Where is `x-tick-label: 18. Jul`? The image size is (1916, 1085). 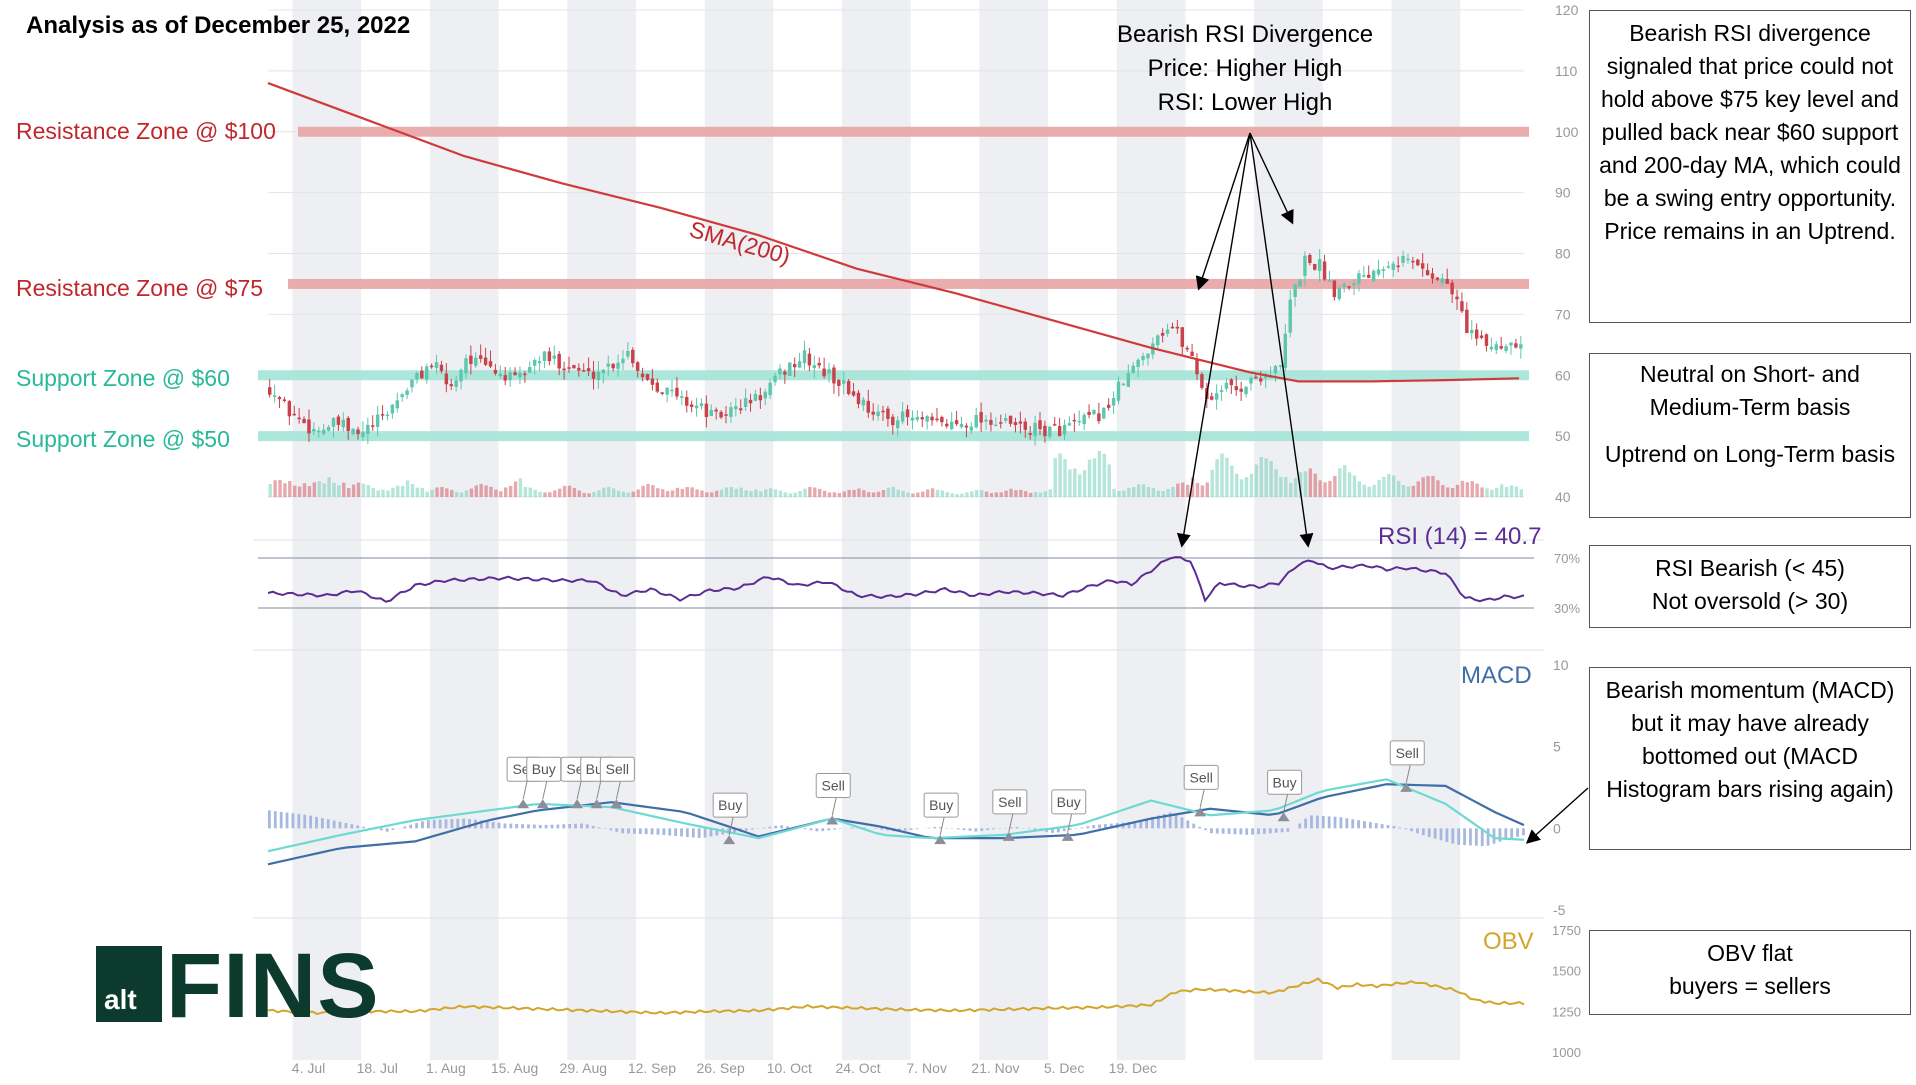 x-tick-label: 18. Jul is located at coordinates (377, 1068).